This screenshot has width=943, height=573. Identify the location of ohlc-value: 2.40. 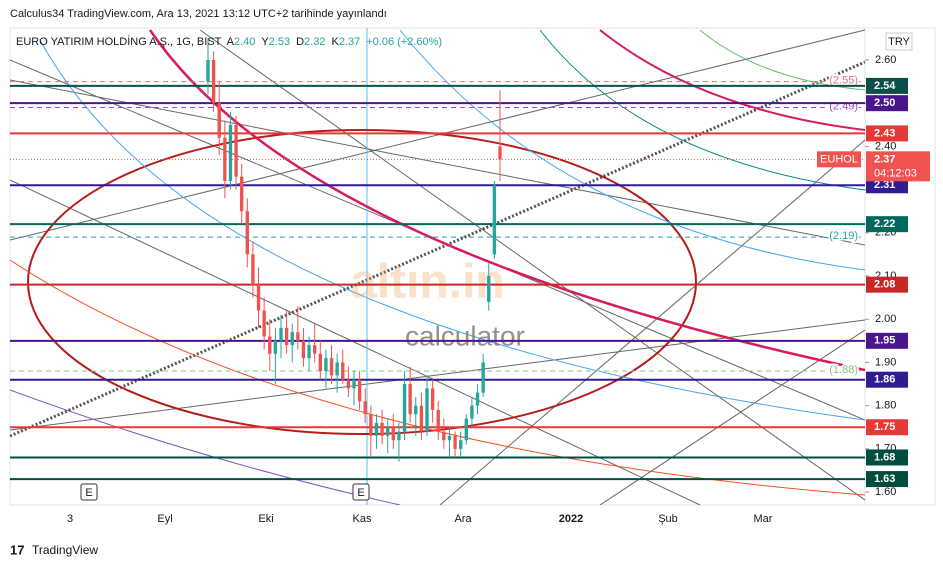
(244, 42).